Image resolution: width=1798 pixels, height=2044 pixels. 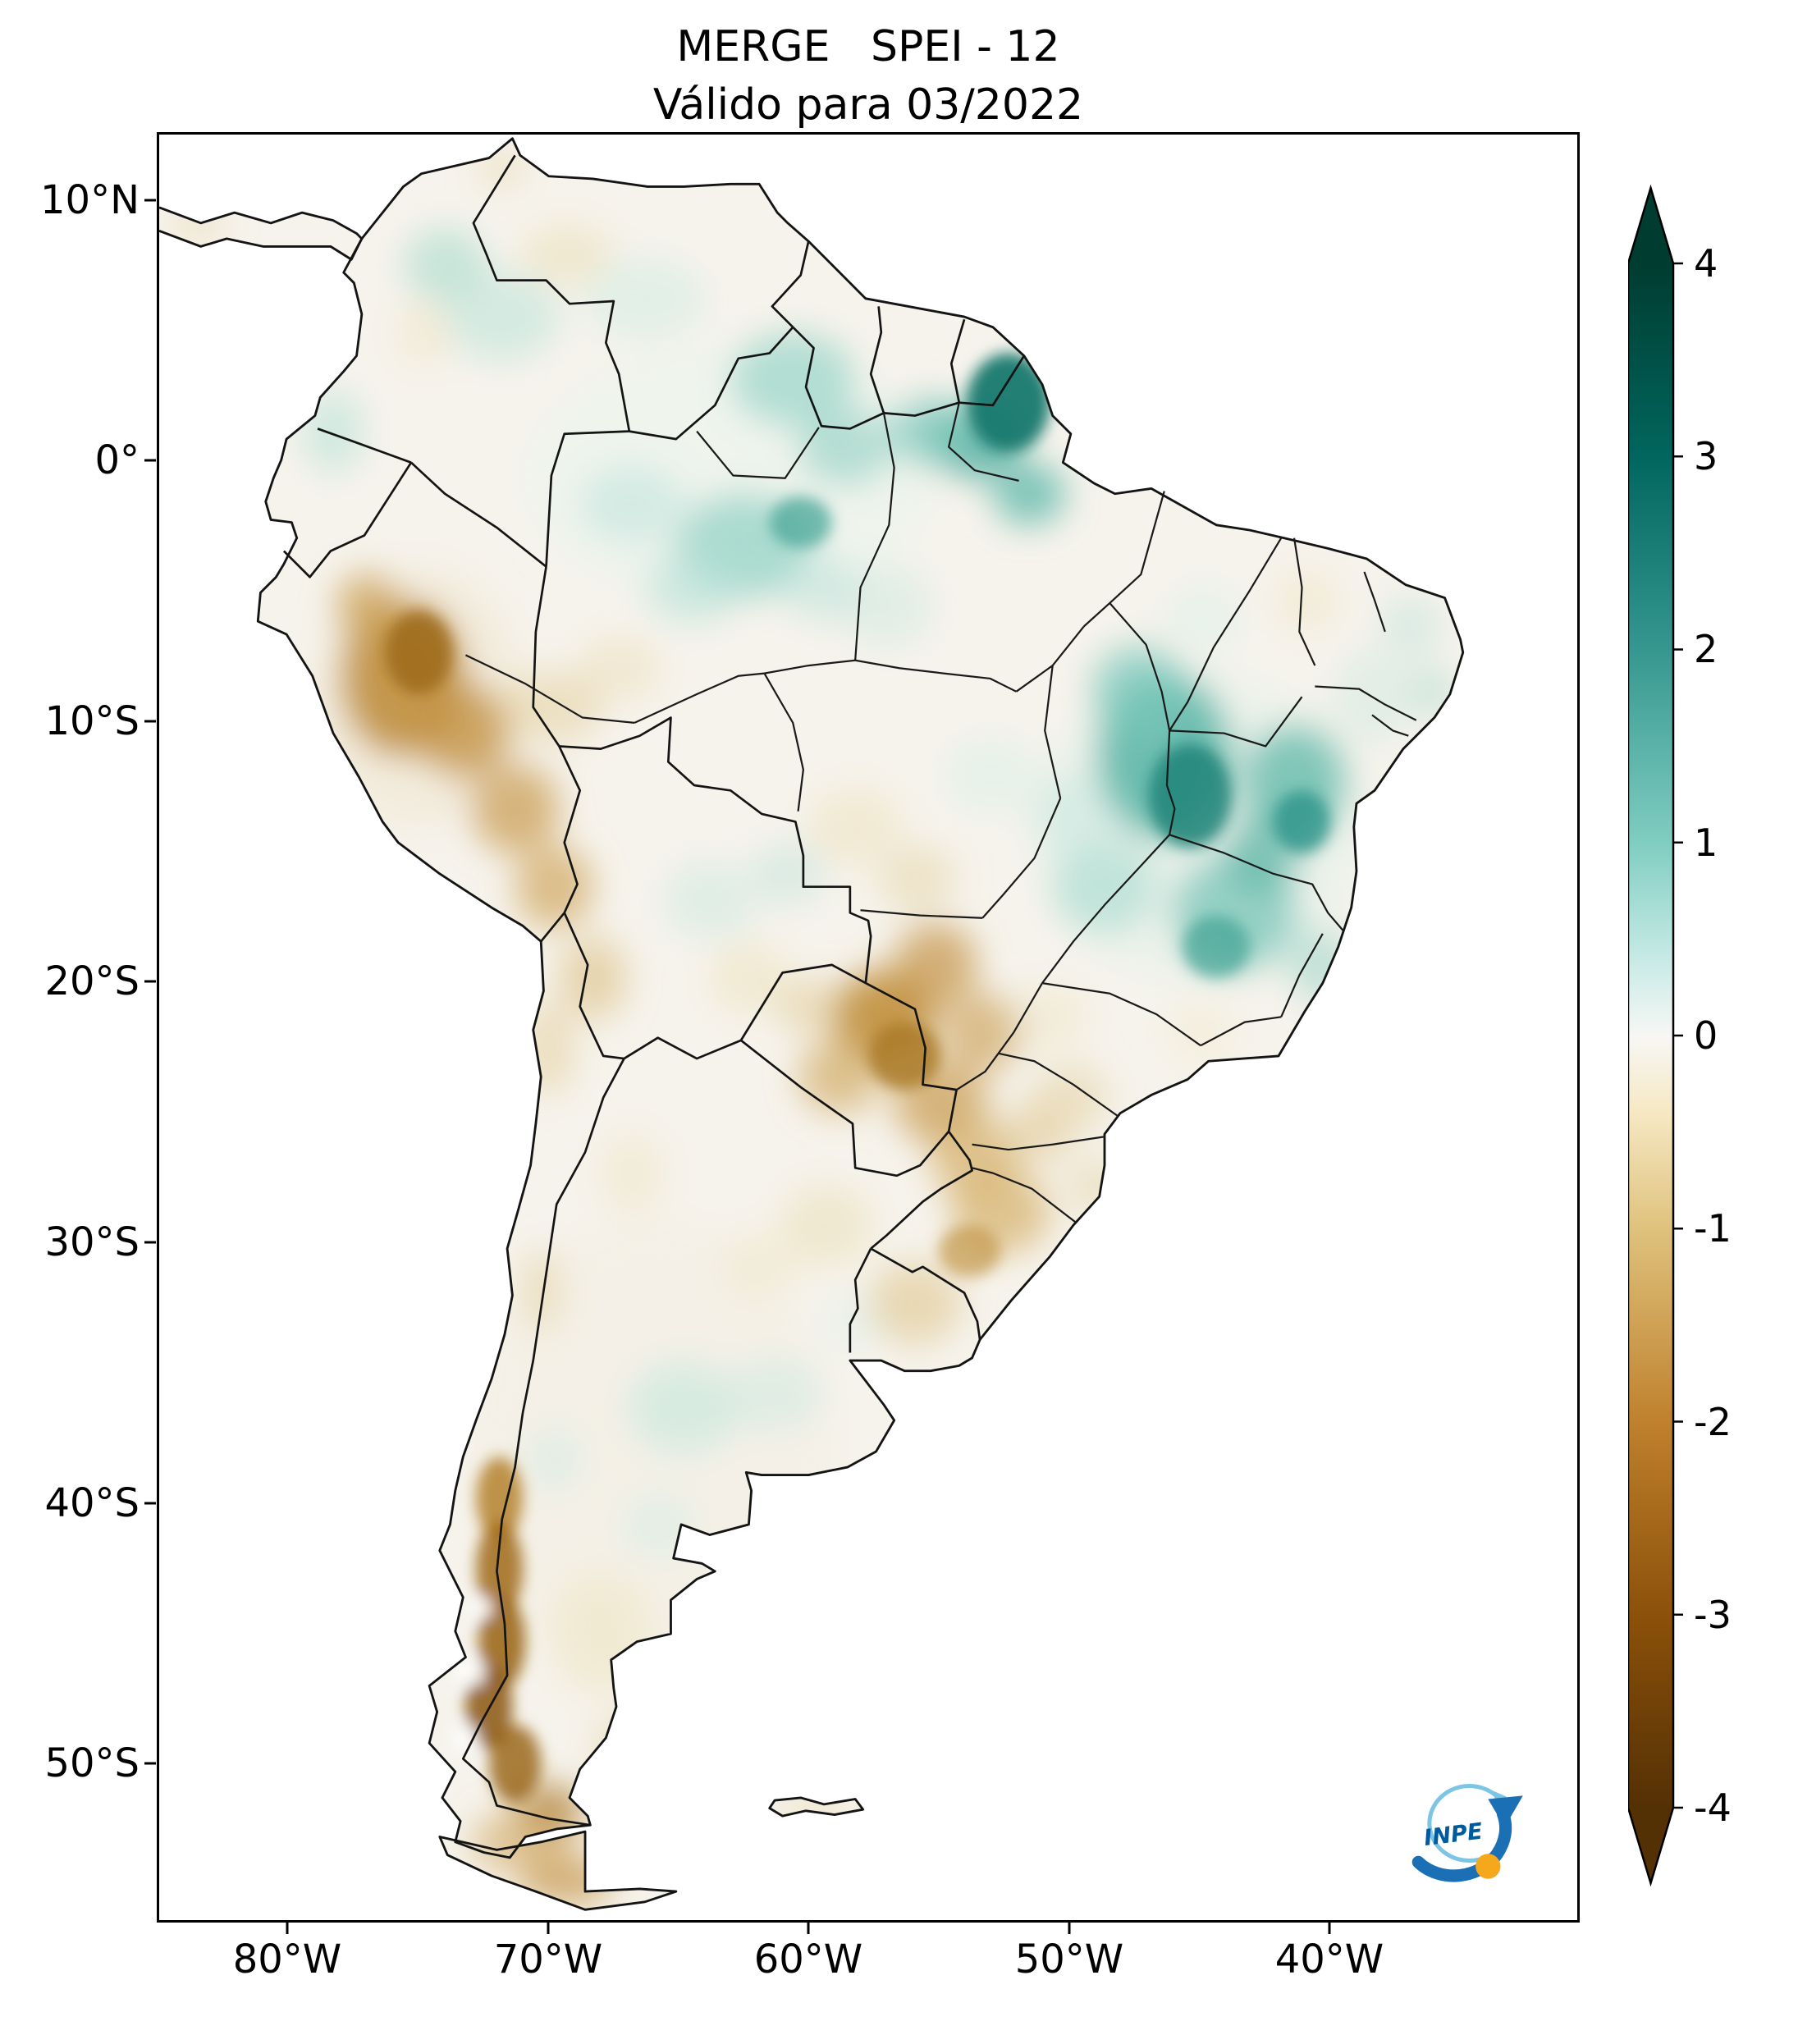 What do you see at coordinates (868, 76) in the screenshot?
I see `title-block: MERGE SPEI - 12 Válido para 03/2022` at bounding box center [868, 76].